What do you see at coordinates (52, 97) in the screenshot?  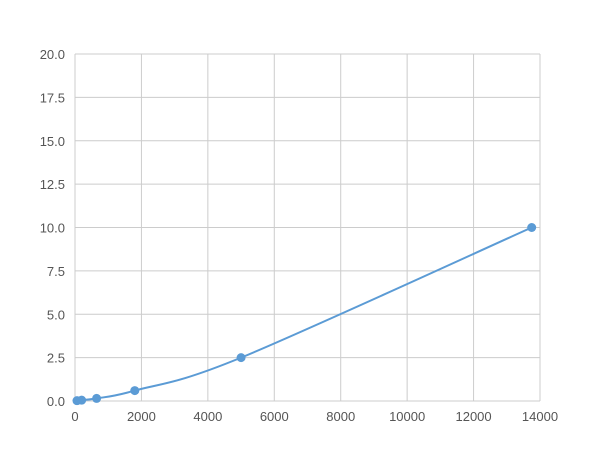 I see `y-tick-label: 17.5` at bounding box center [52, 97].